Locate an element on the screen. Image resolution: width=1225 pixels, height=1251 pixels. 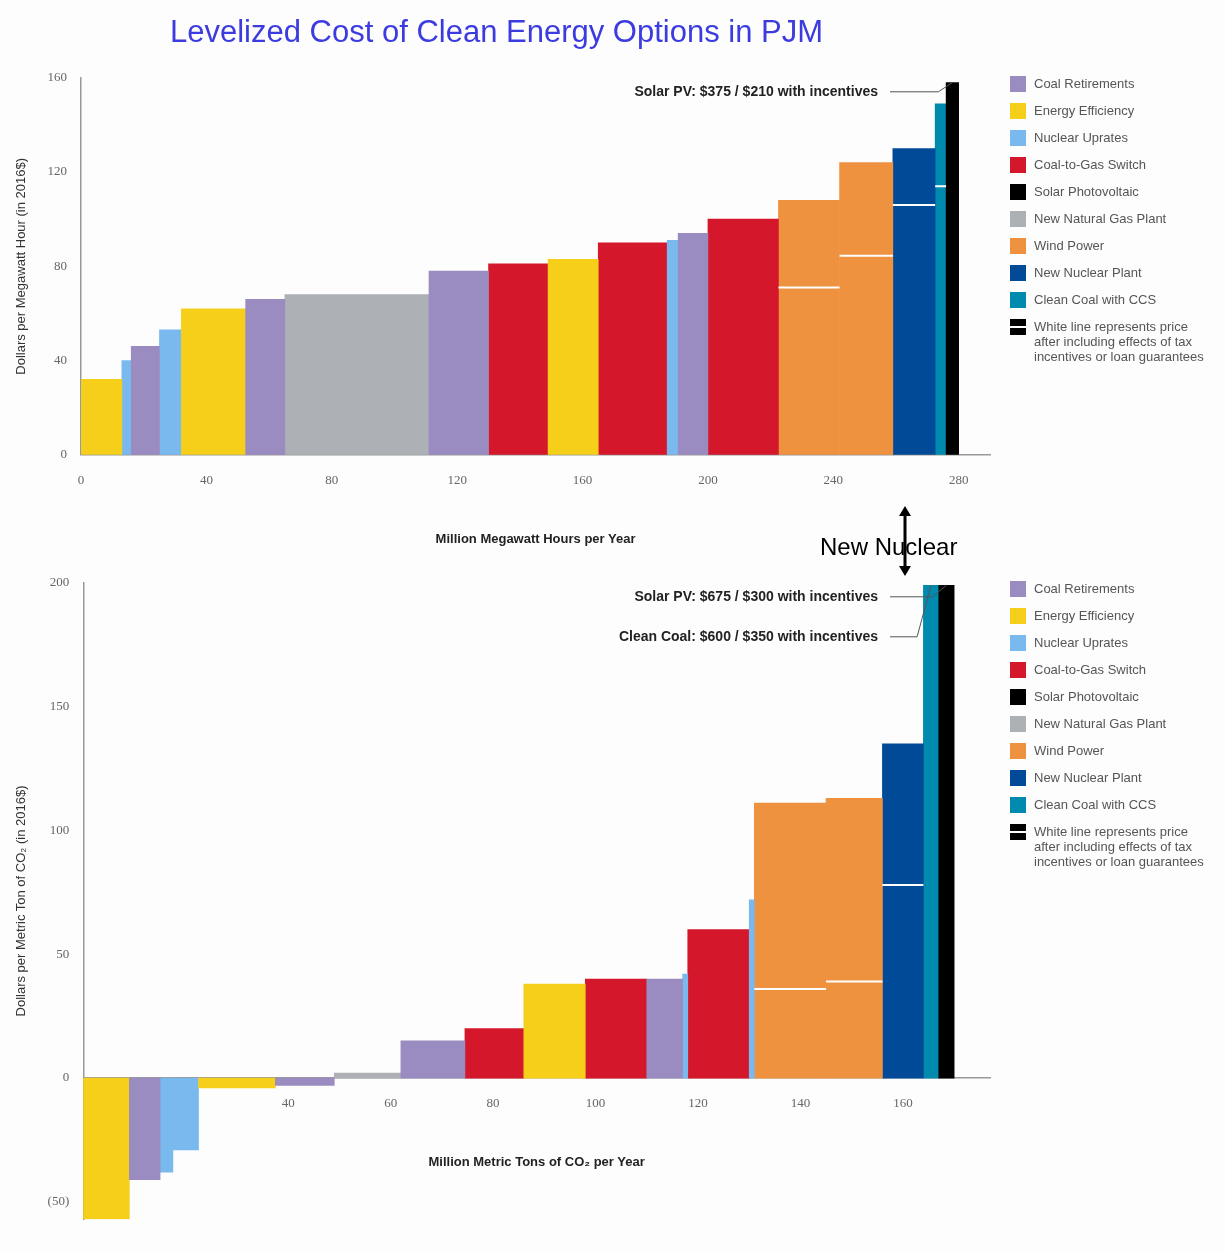
x-tick-label: 200 is located at coordinates (708, 480).